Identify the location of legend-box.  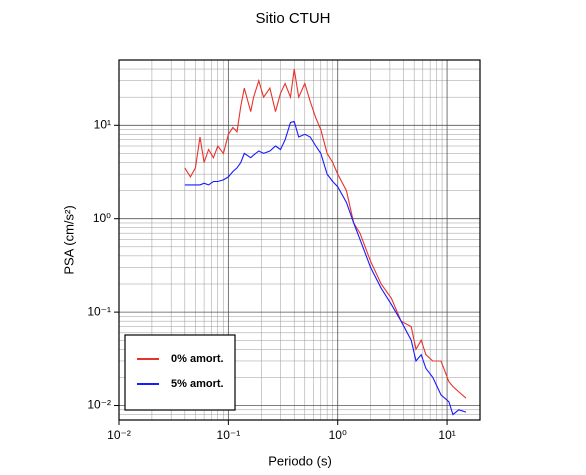
(180, 372).